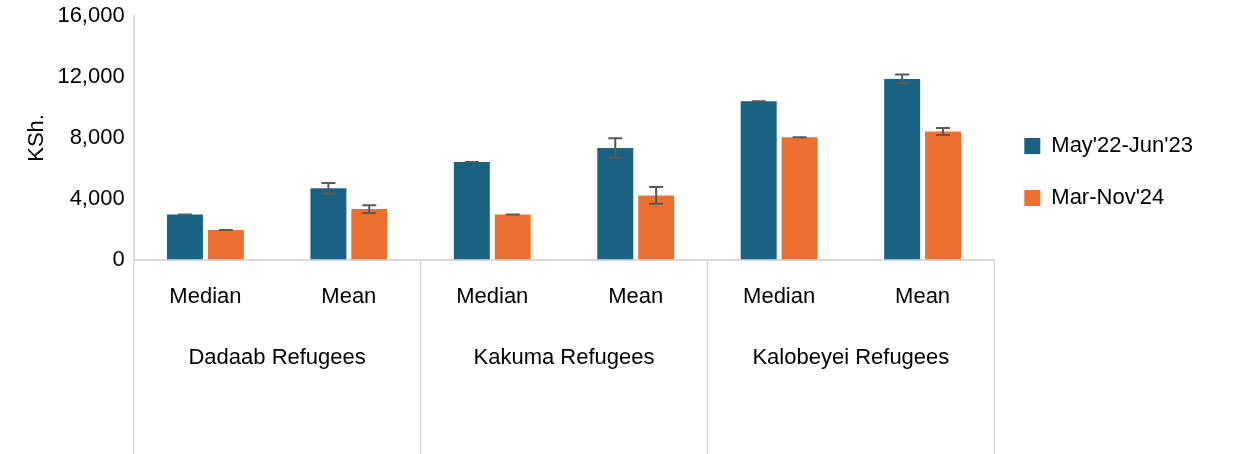 This screenshot has width=1233, height=454. What do you see at coordinates (1108, 197) in the screenshot?
I see `legend-label: Mar-Nov'24` at bounding box center [1108, 197].